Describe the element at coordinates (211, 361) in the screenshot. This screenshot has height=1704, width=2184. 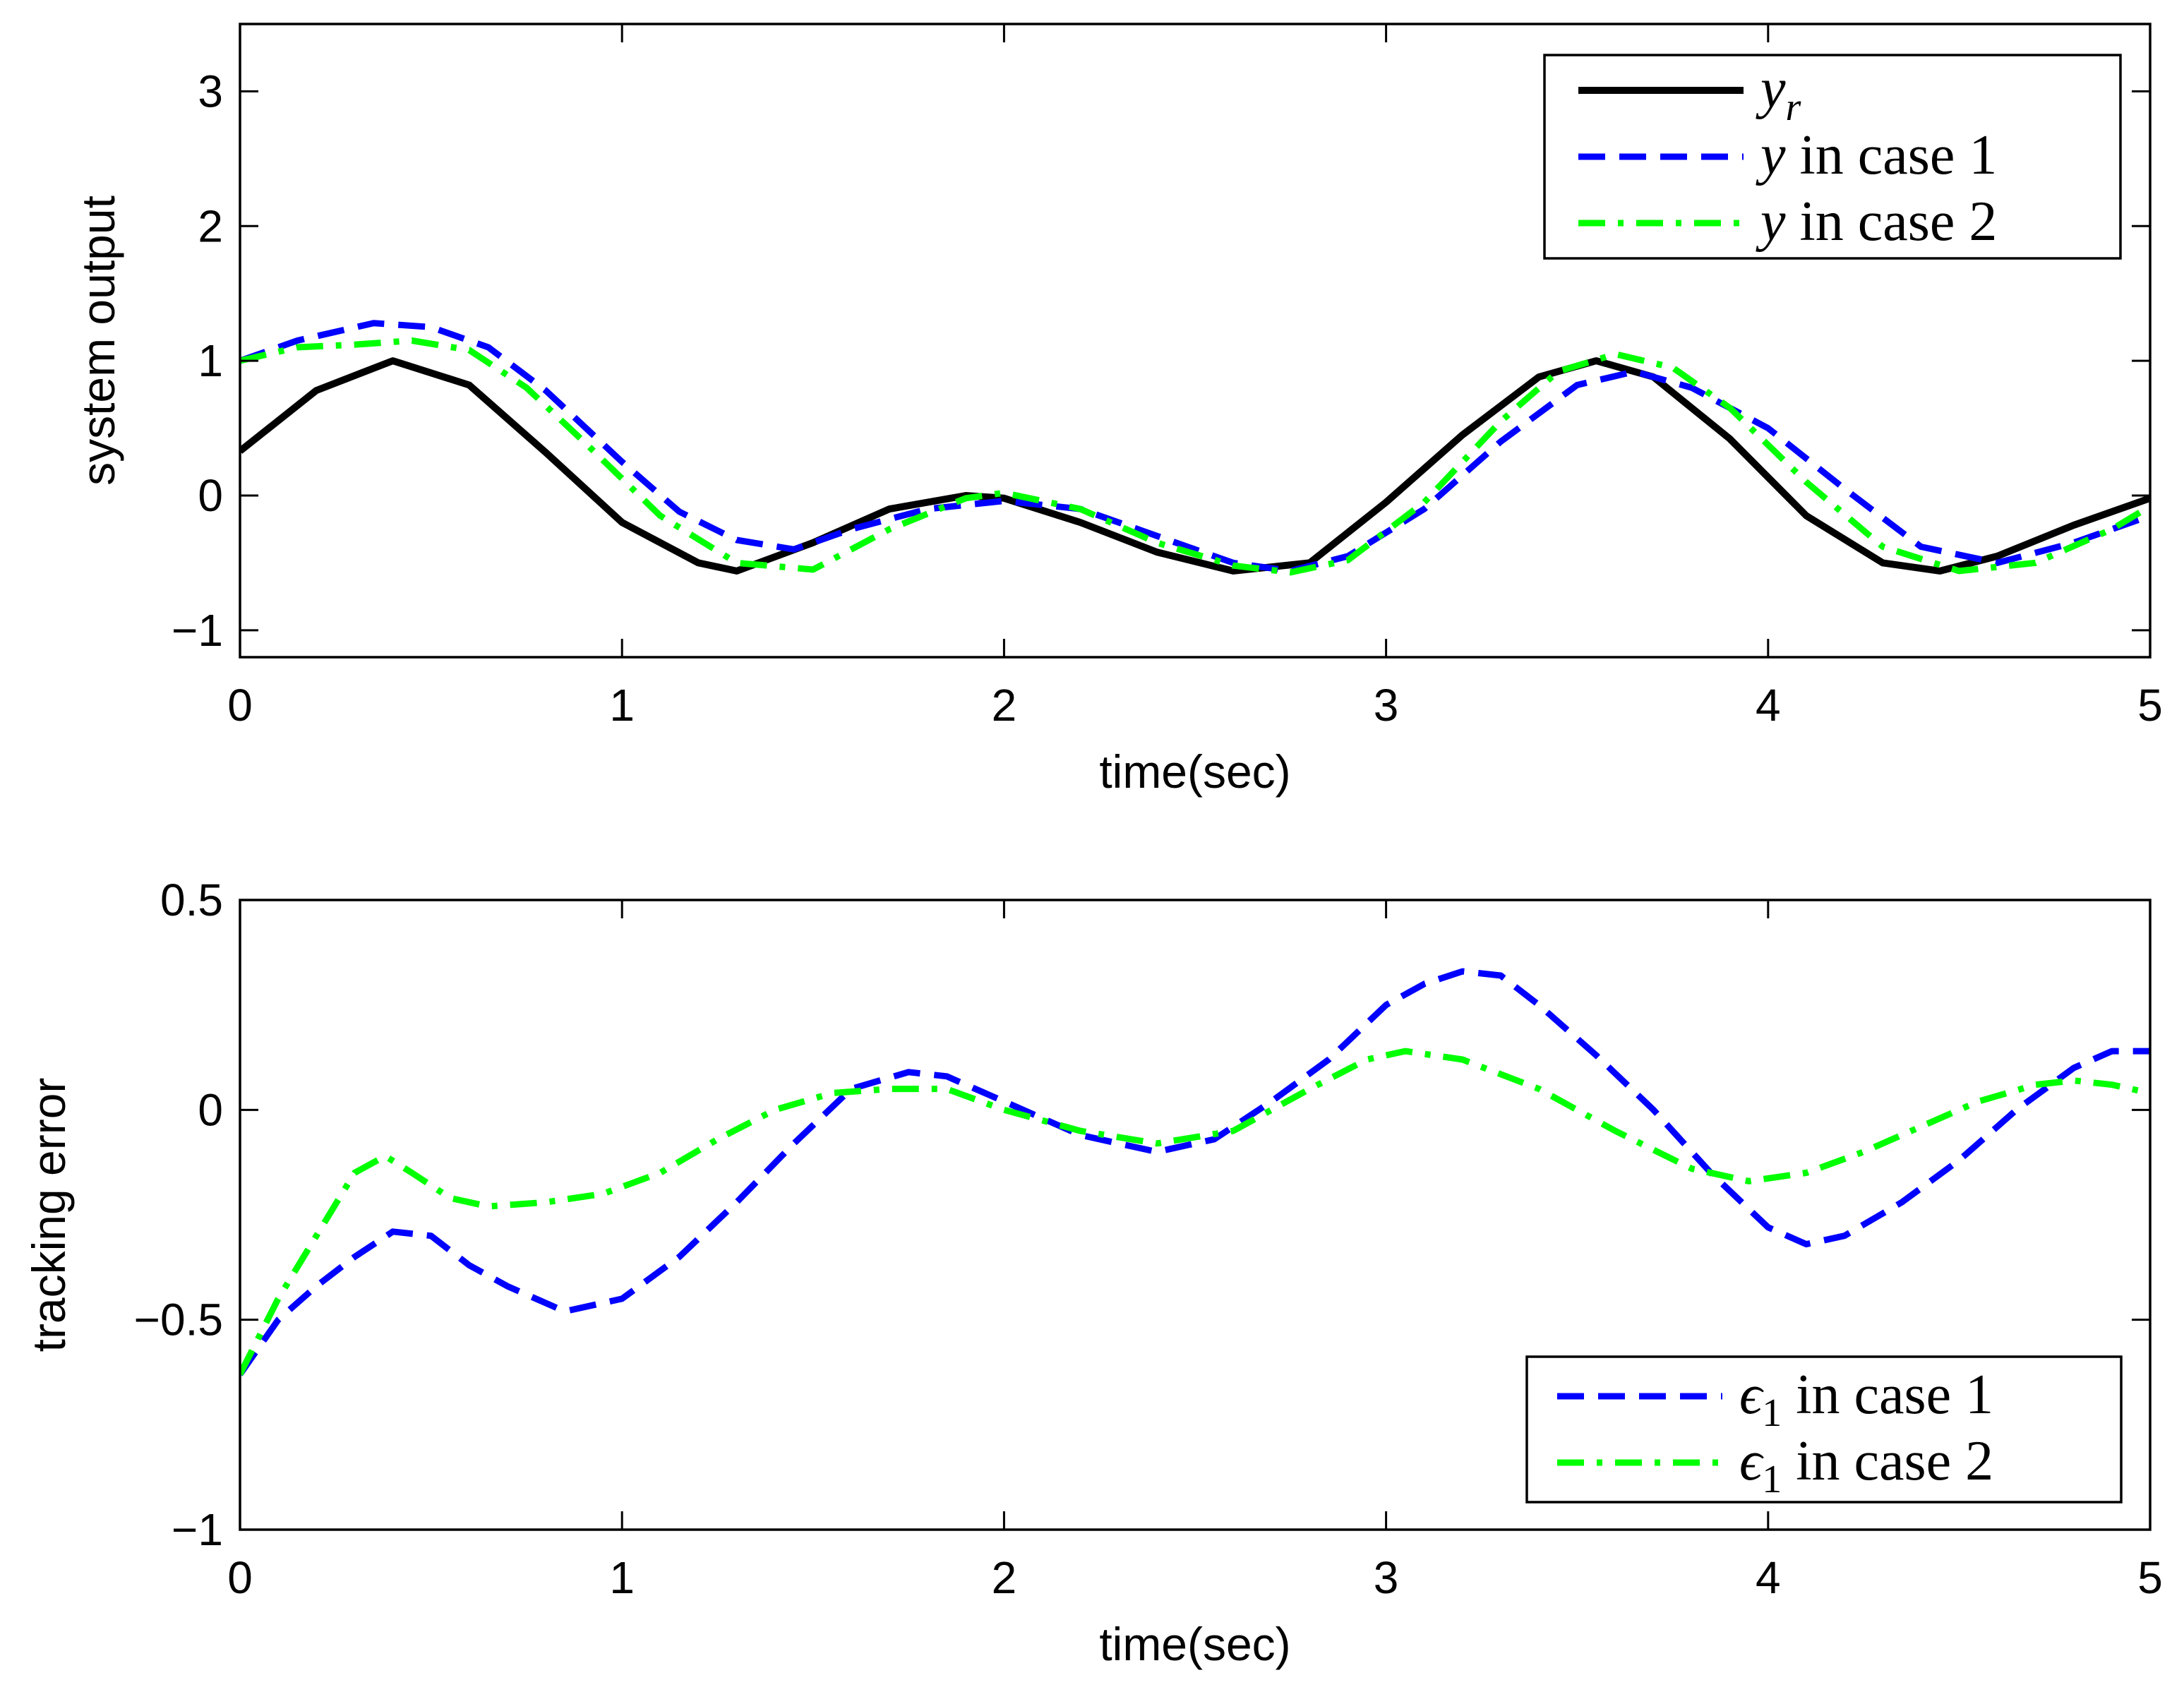
I see `y-tick-label: 1` at that location.